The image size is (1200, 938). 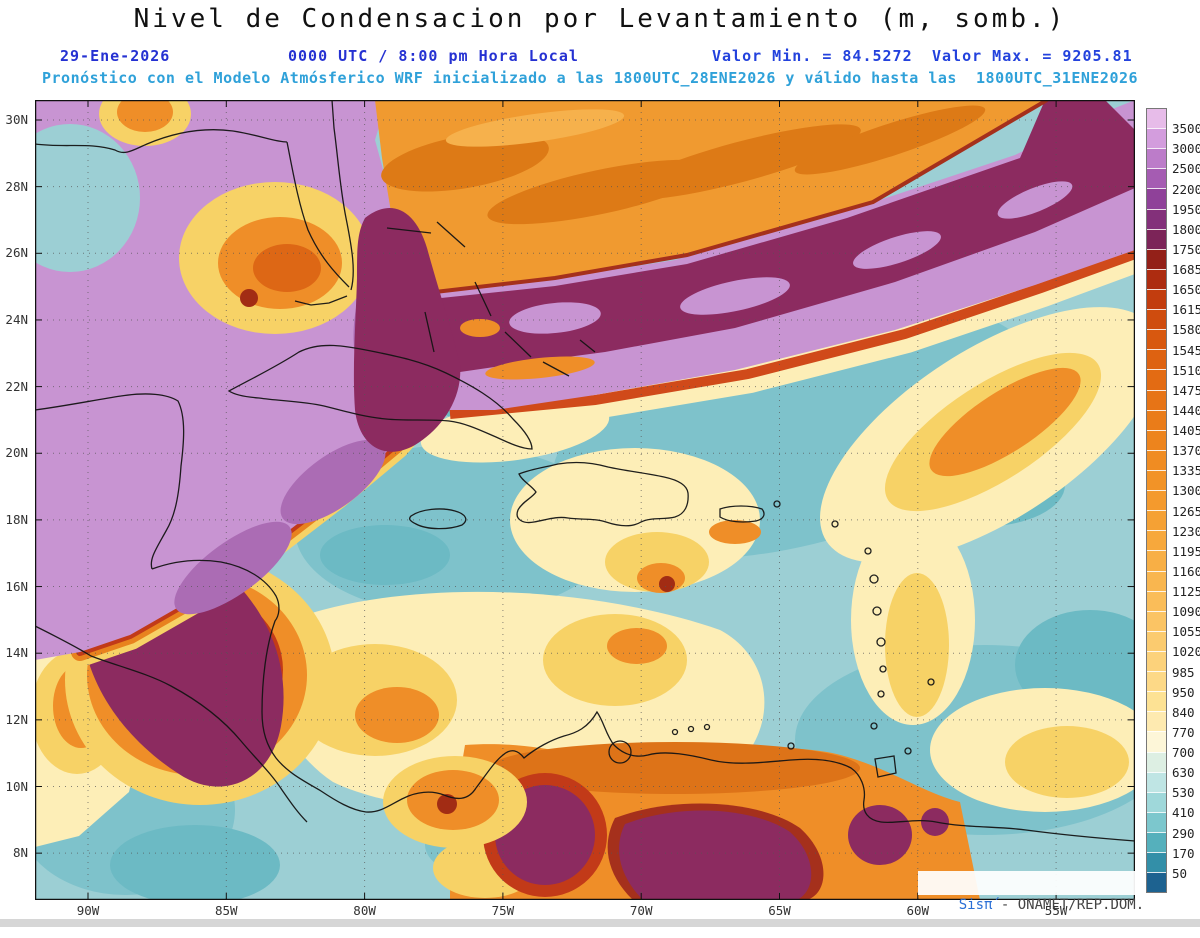 I want to click on watermark: Sisπ́ - ONAMET/REP.DOM., so click(x=1035, y=892).